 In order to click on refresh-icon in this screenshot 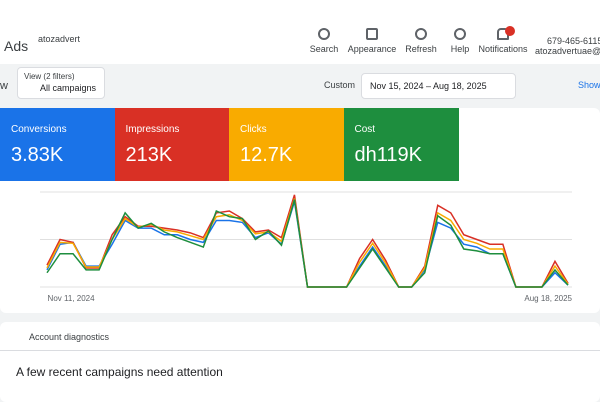, I will do `click(421, 34)`.